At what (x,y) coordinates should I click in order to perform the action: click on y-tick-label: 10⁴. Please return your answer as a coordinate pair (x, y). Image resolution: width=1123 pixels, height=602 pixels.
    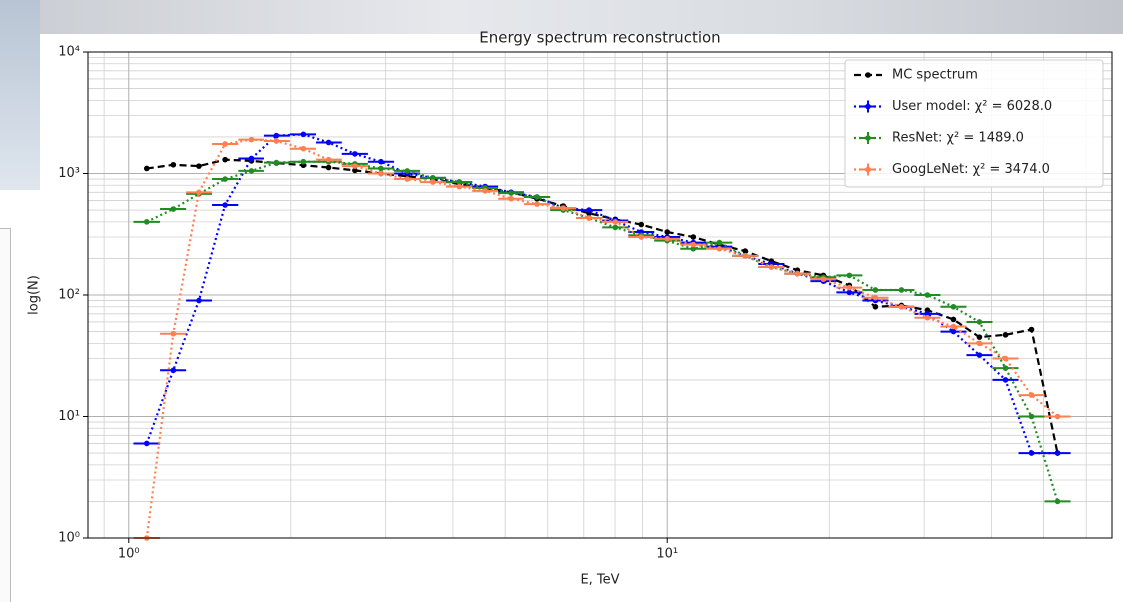
    Looking at the image, I should click on (69, 52).